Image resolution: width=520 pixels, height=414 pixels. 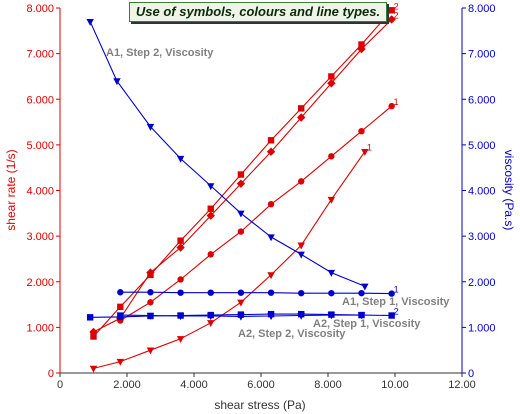 What do you see at coordinates (259, 405) in the screenshot?
I see `x-axis-label: shear stress (Pa)` at bounding box center [259, 405].